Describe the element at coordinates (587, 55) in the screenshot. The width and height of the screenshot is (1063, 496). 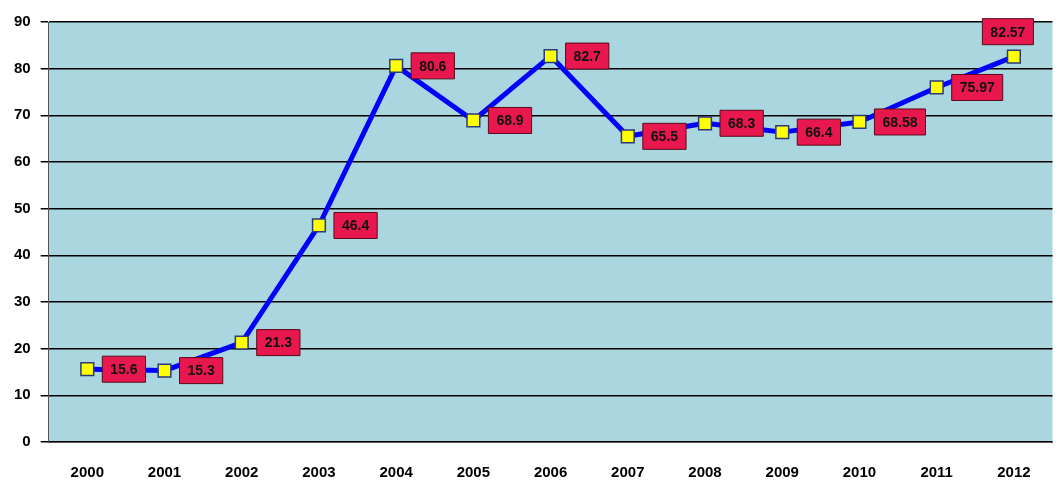
I see `data-label: 82.7` at that location.